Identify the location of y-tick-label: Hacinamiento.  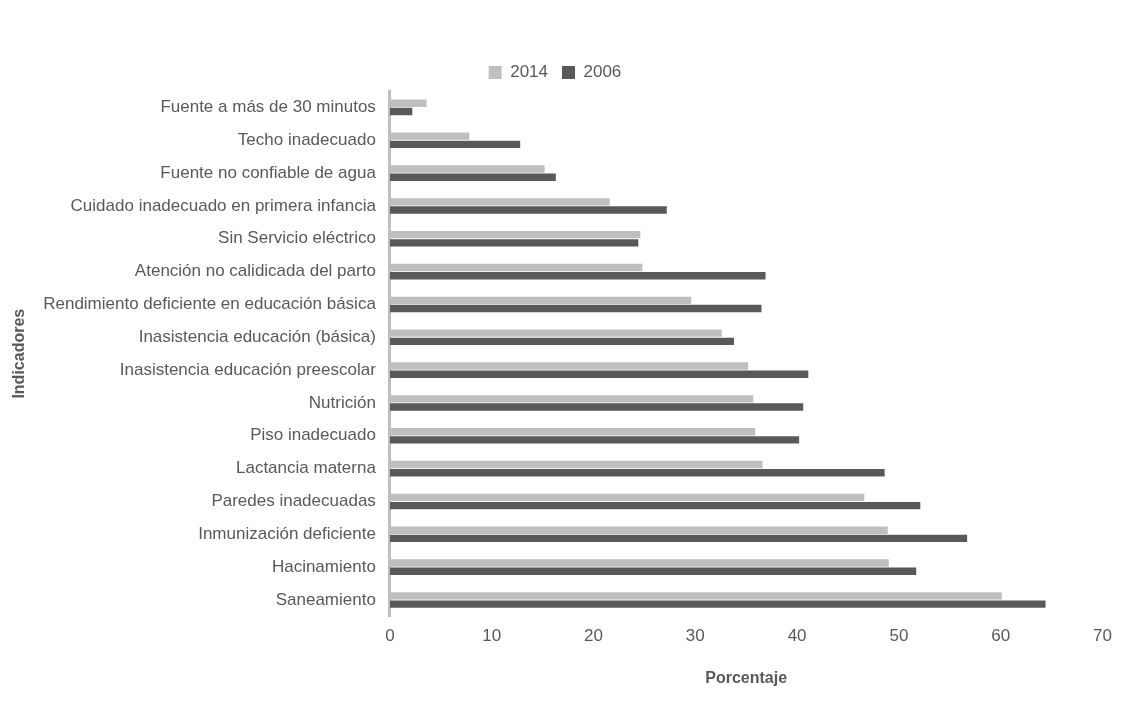
(323, 566).